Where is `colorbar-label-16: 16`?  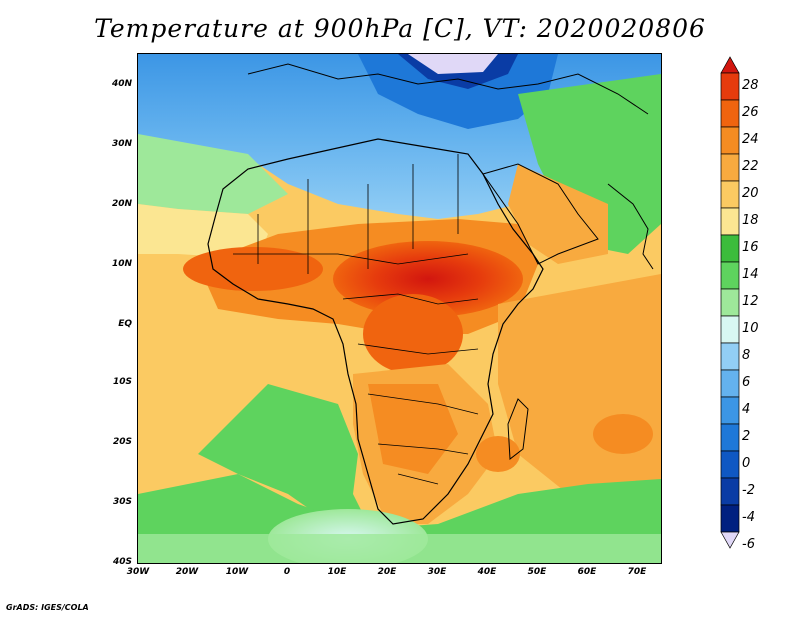 colorbar-label-16: 16 is located at coordinates (750, 247).